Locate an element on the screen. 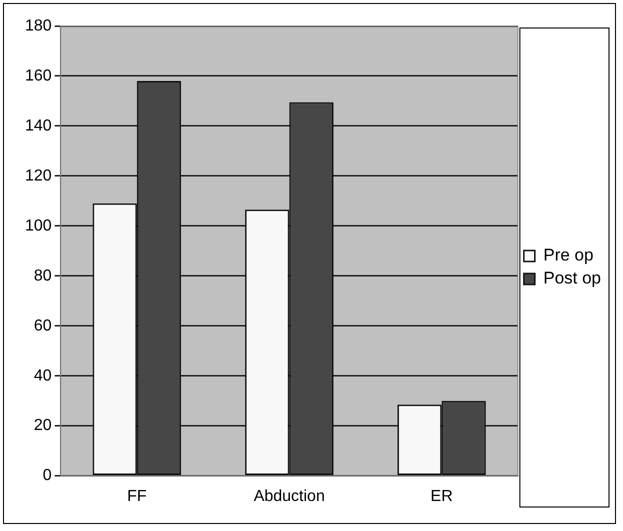 The image size is (623, 531). y-tick-label: 160 is located at coordinates (38, 75).